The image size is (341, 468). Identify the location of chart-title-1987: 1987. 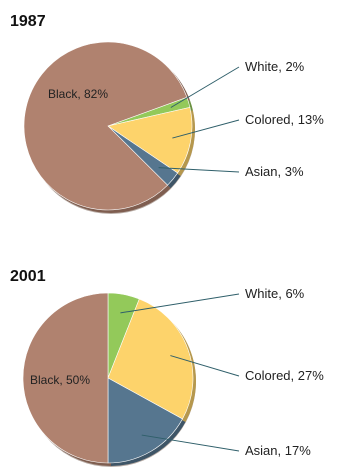
(28, 21).